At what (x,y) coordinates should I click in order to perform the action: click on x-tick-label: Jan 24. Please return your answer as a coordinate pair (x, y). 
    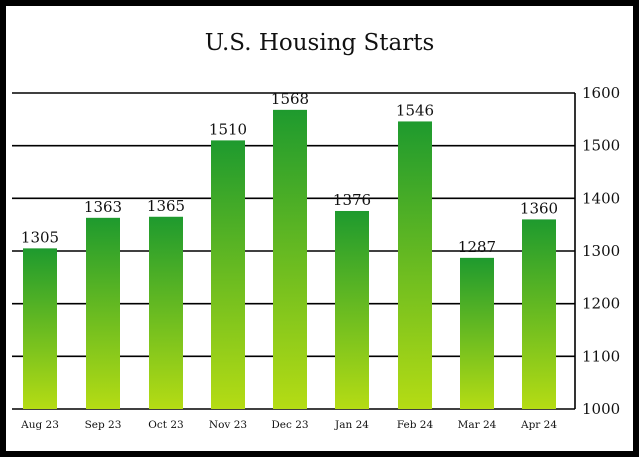
    Looking at the image, I should click on (351, 425).